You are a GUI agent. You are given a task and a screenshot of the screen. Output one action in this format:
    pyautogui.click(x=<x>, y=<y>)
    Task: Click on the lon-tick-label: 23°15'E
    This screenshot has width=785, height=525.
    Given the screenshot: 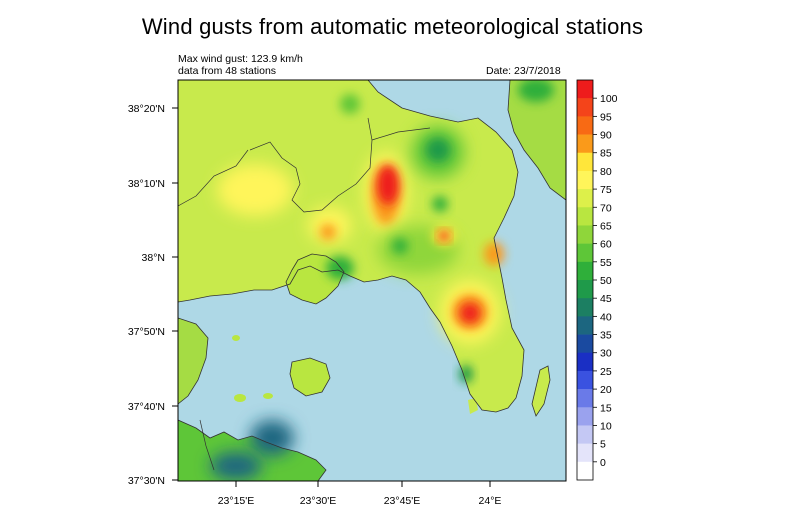 What is the action you would take?
    pyautogui.click(x=236, y=501)
    